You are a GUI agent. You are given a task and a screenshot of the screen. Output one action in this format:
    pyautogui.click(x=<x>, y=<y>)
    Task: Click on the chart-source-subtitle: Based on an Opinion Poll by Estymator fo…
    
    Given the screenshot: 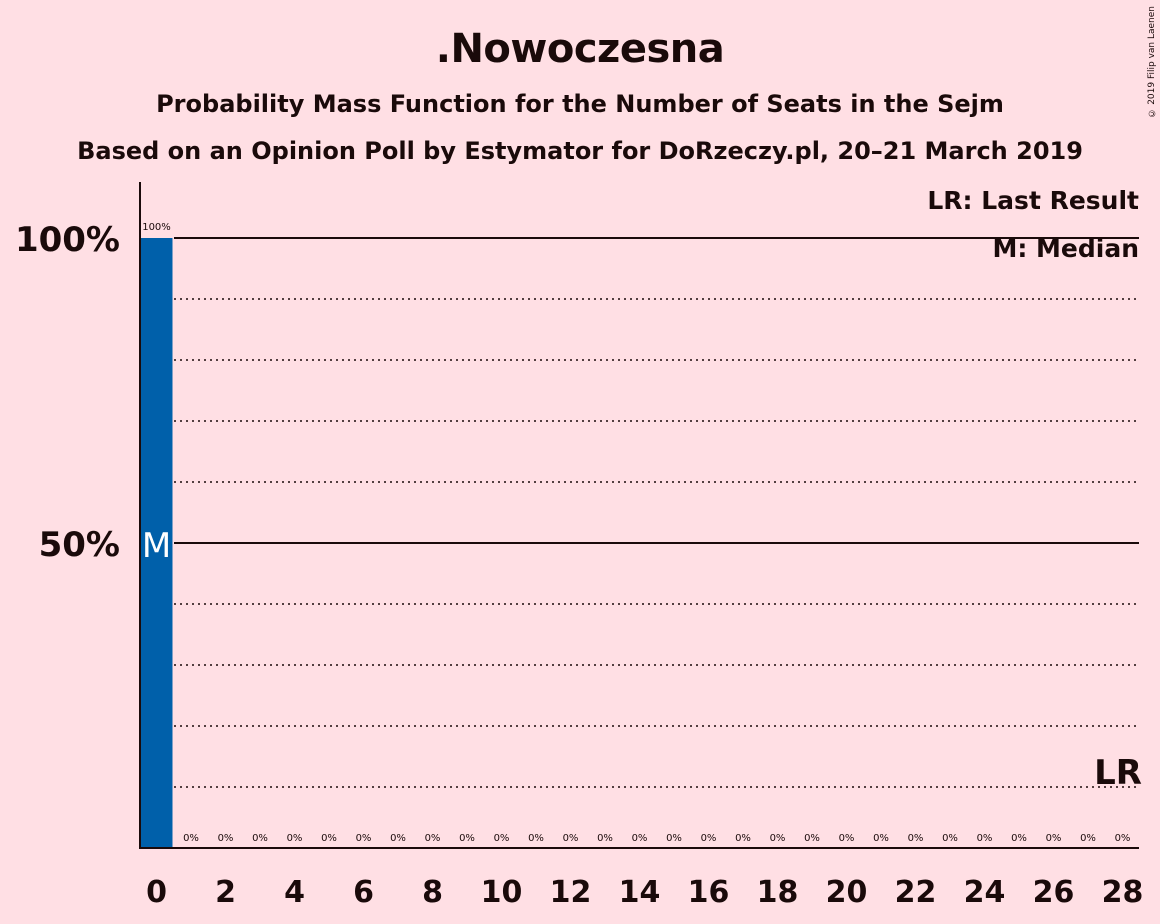 What is the action you would take?
    pyautogui.click(x=580, y=151)
    